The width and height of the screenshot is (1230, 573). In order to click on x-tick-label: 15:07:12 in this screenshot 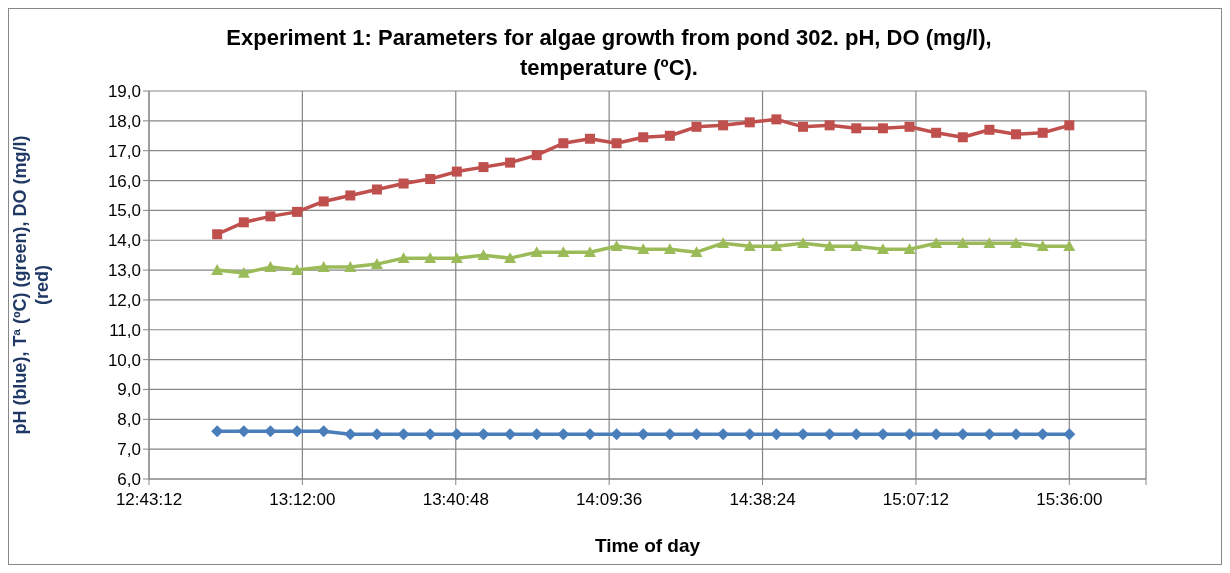, I will do `click(916, 500)`.